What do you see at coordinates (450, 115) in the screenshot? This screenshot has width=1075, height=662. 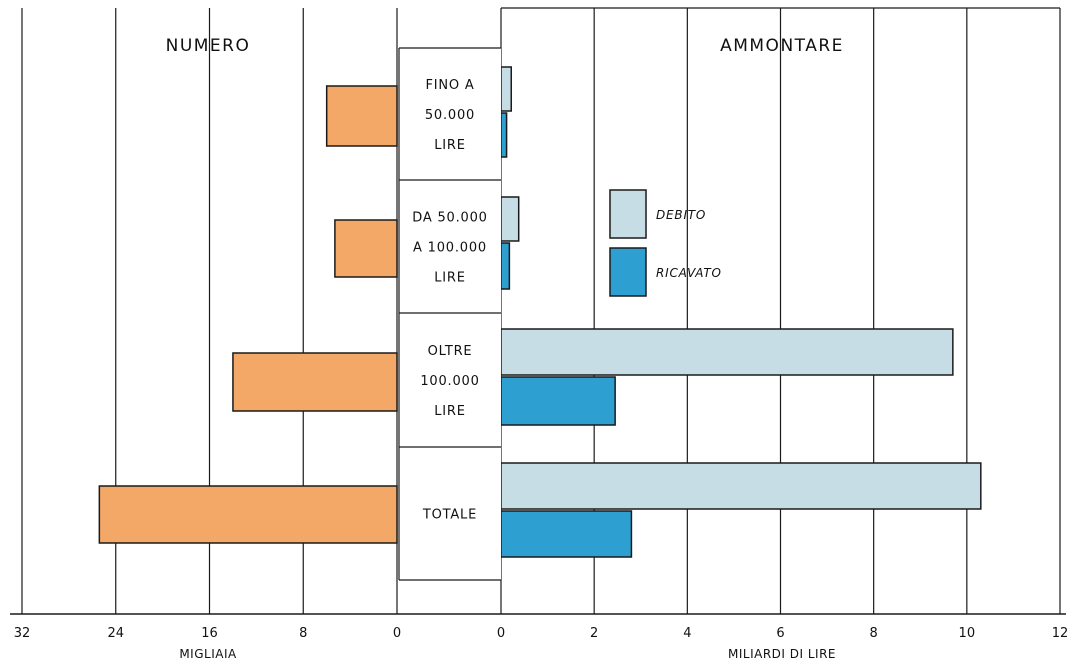 I see `category-label: 50.000` at bounding box center [450, 115].